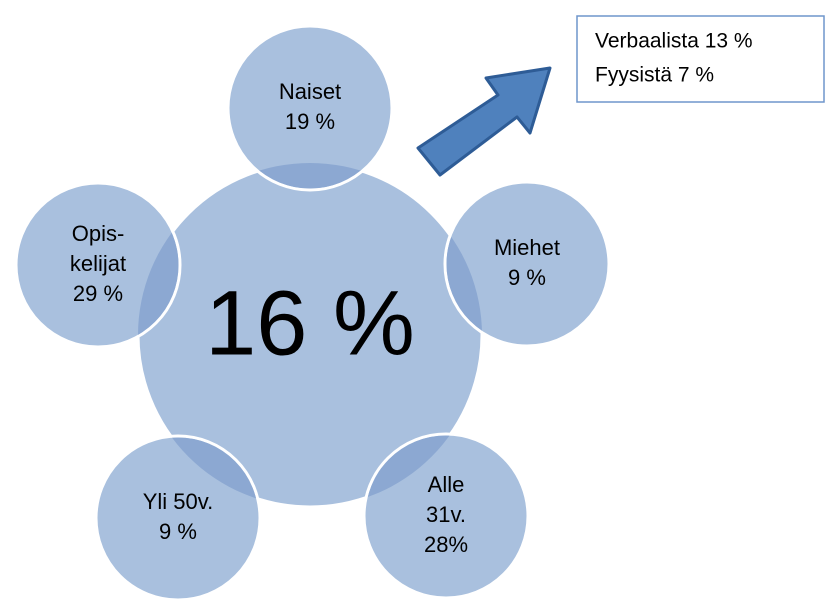 This screenshot has height=600, width=826. Describe the element at coordinates (700, 59) in the screenshot. I see `callout-box` at that location.